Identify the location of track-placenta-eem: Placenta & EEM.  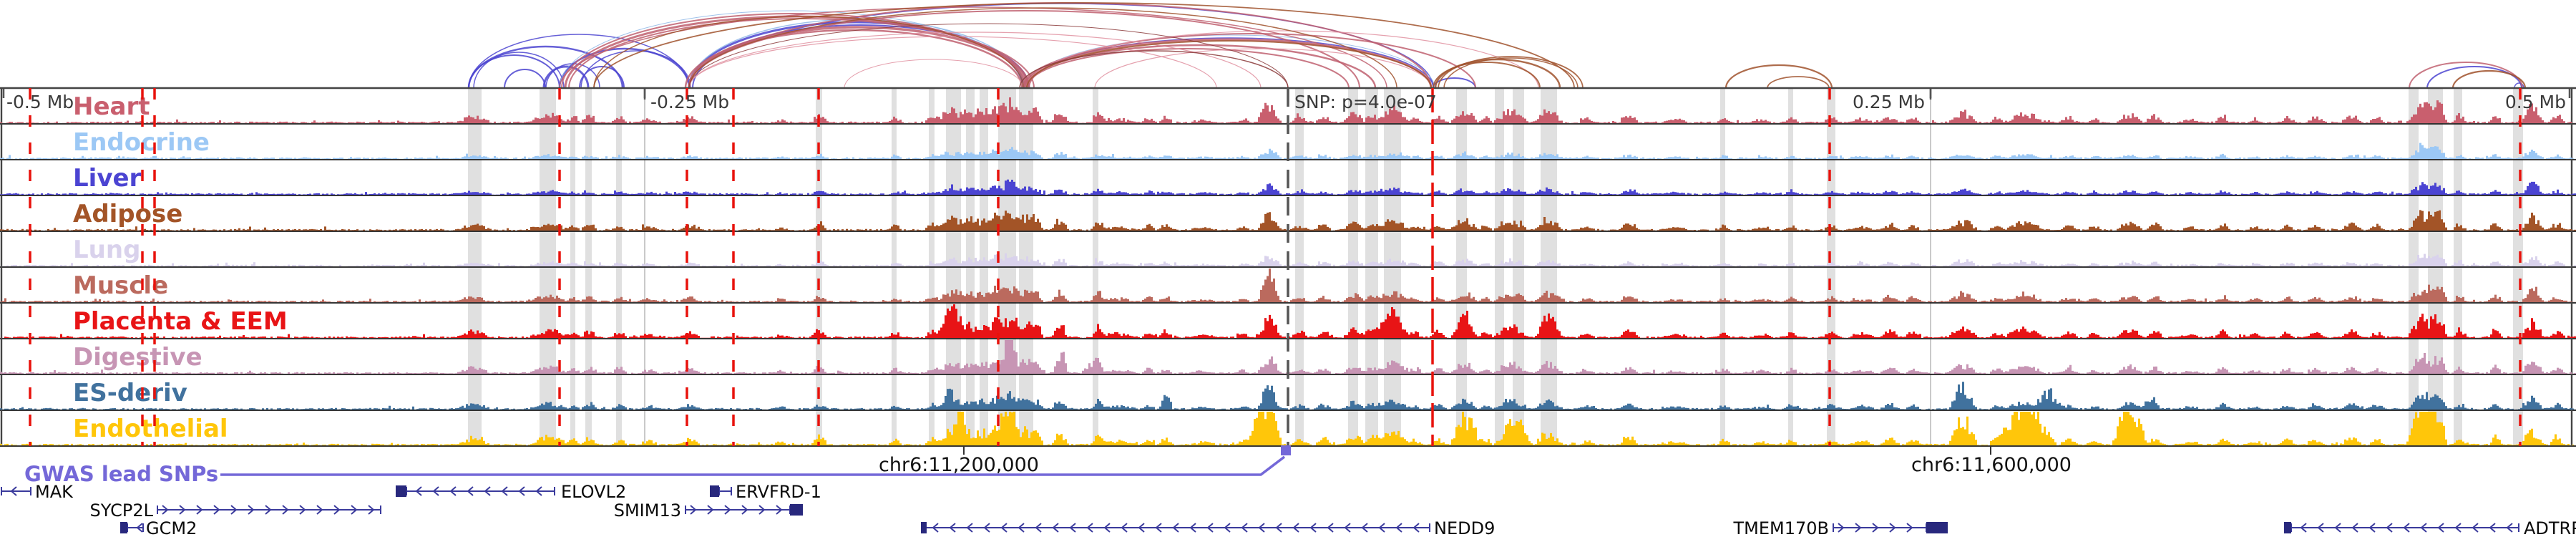
(1288, 321).